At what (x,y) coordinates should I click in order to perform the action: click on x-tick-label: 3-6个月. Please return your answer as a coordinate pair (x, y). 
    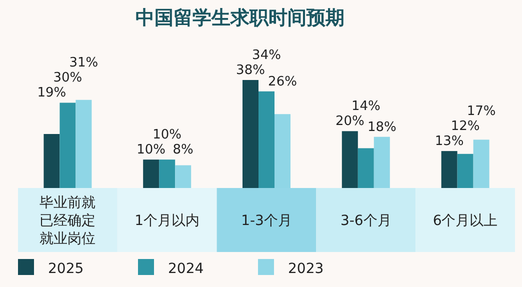
    Looking at the image, I should click on (366, 221).